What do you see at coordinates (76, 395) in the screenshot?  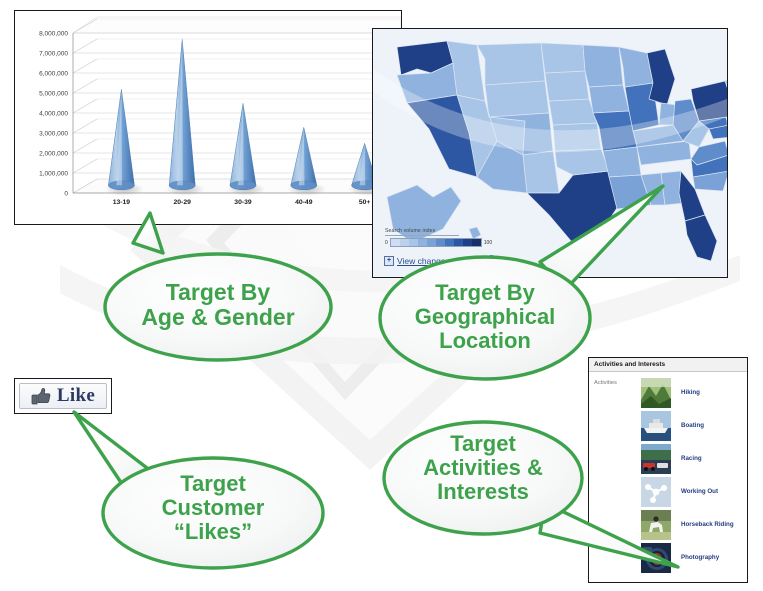 I see `like-button-label: Like` at bounding box center [76, 395].